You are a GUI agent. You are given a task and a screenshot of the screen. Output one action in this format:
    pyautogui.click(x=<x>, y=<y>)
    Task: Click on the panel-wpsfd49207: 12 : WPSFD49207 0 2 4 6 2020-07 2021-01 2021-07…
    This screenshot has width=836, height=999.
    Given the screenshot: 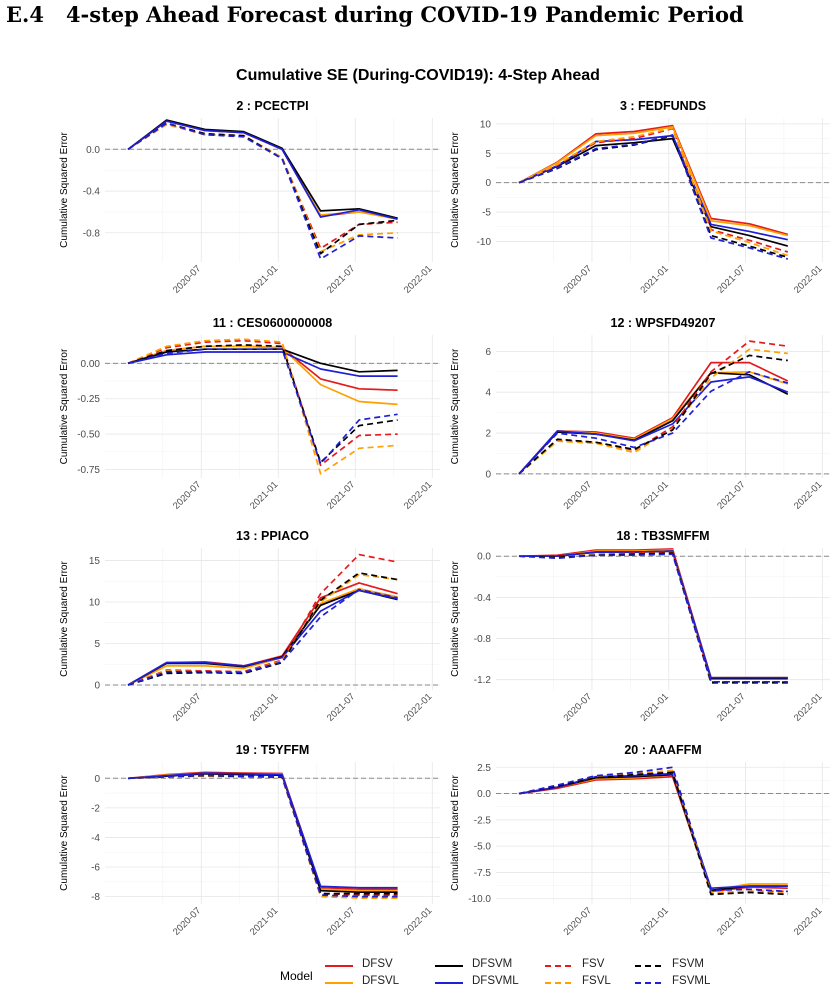 What is the action you would take?
    pyautogui.click(x=640, y=414)
    